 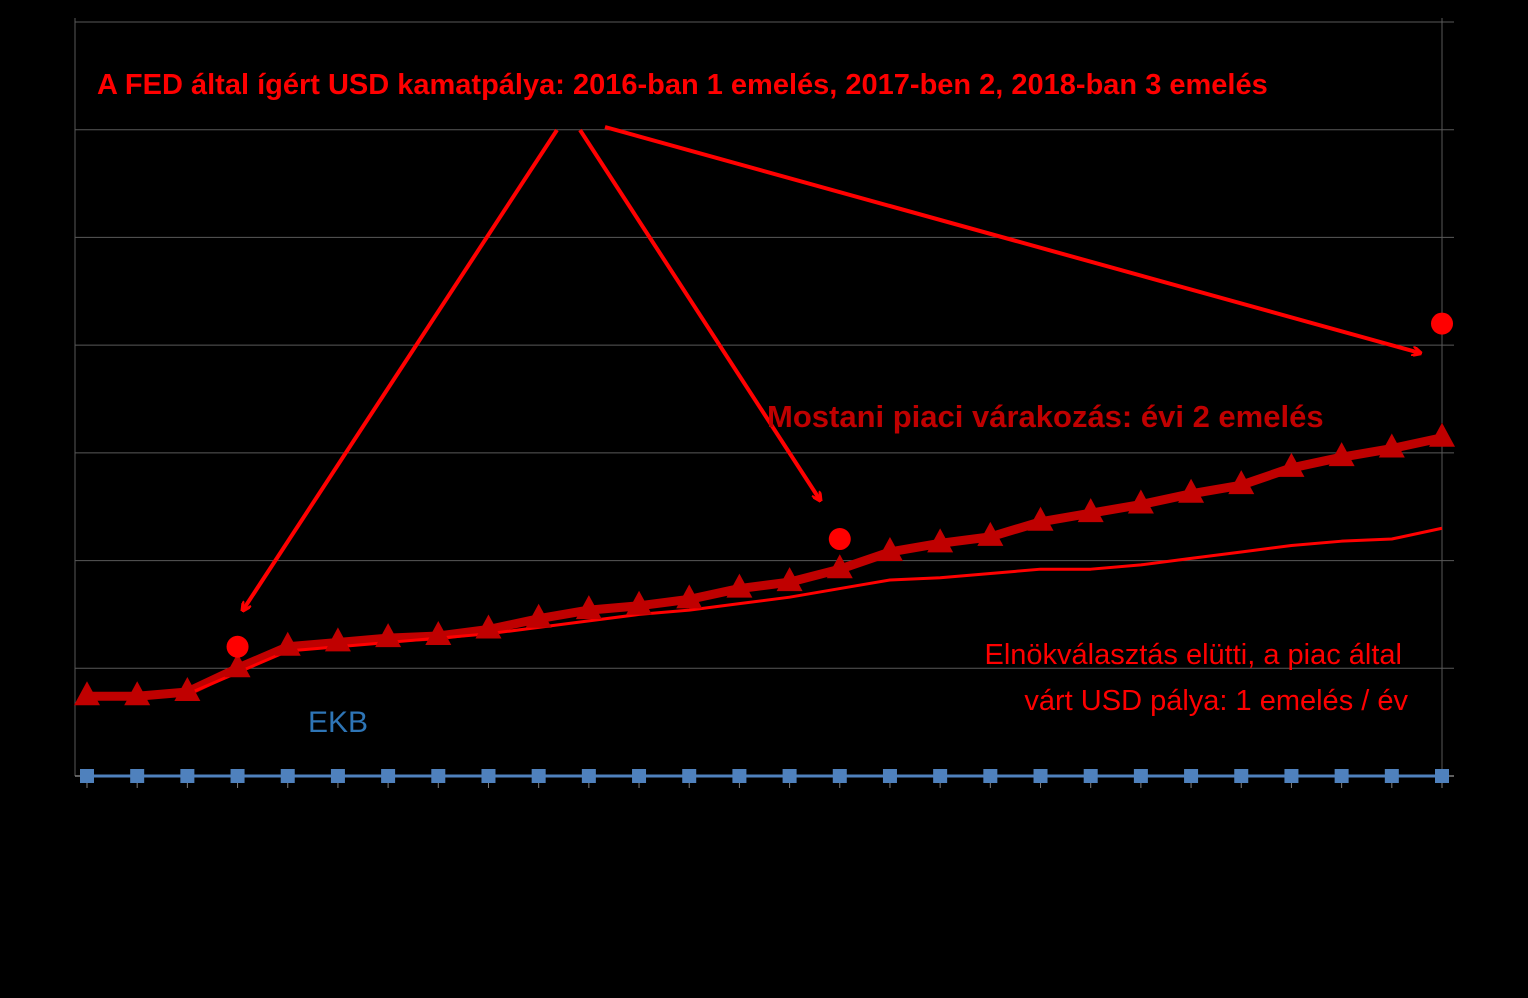 What do you see at coordinates (1012, 239) in the screenshot?
I see `arrow-to-2018` at bounding box center [1012, 239].